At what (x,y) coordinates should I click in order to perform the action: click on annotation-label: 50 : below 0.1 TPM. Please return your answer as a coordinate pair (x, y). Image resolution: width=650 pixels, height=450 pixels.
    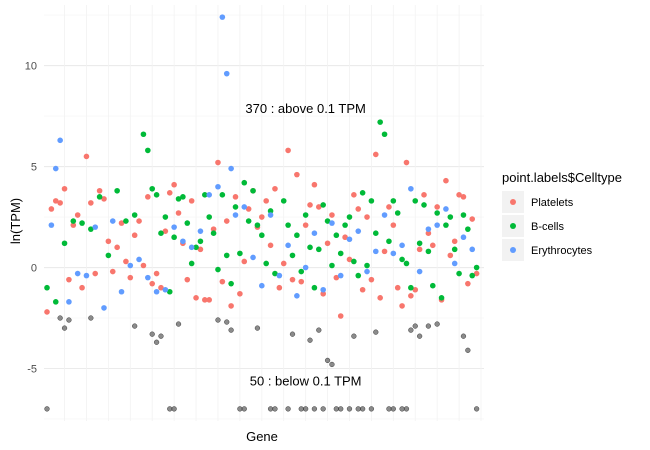
    Looking at the image, I should click on (306, 381).